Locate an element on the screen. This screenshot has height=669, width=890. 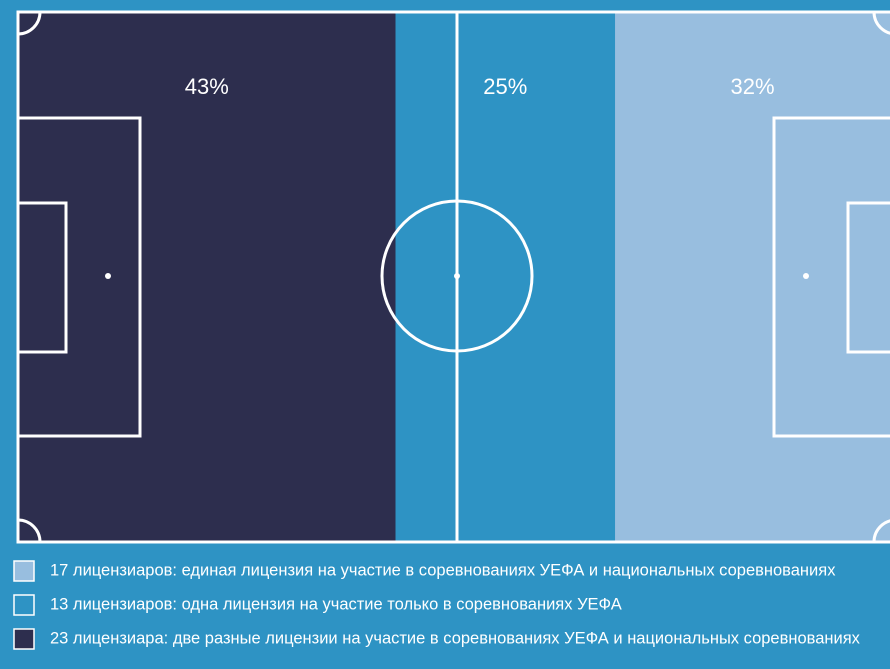
center-circle is located at coordinates (457, 276).